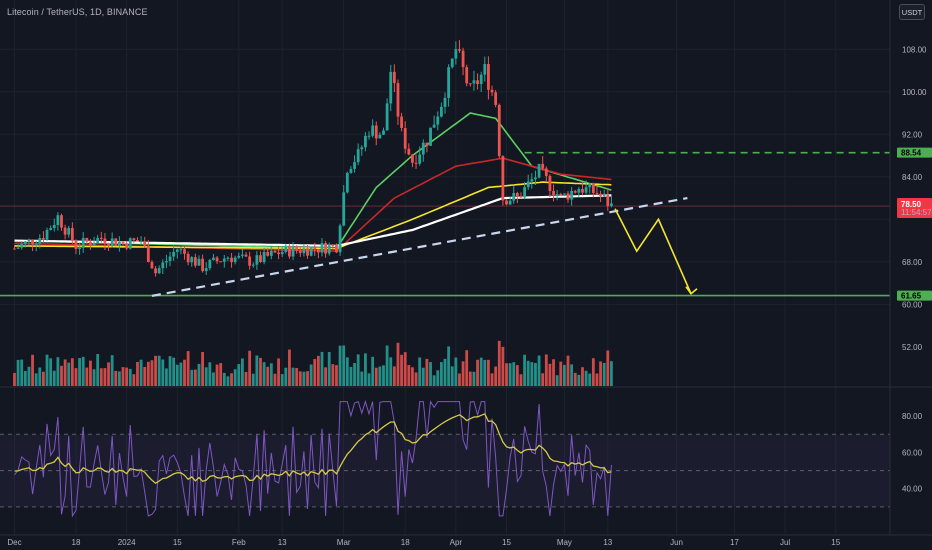 The image size is (932, 550). I want to click on time-tick-label: Feb, so click(239, 542).